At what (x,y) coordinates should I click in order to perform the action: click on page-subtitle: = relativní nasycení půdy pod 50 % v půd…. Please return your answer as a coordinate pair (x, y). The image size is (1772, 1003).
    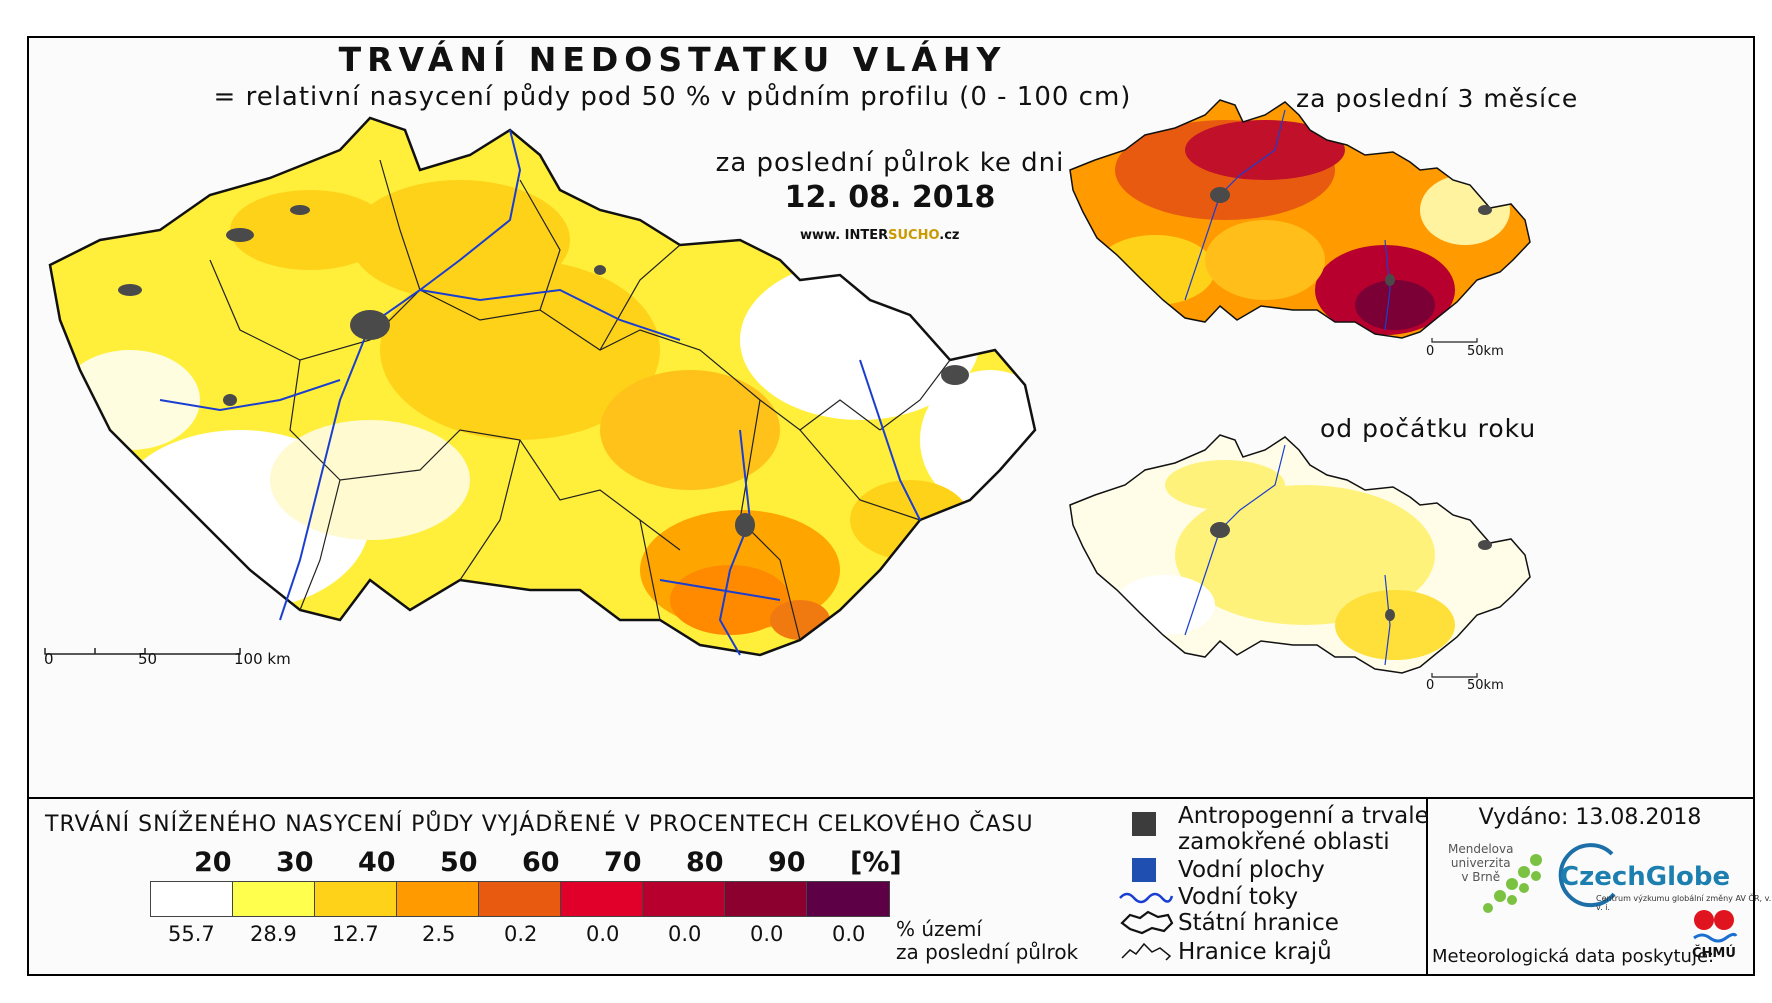
    Looking at the image, I should click on (672, 97).